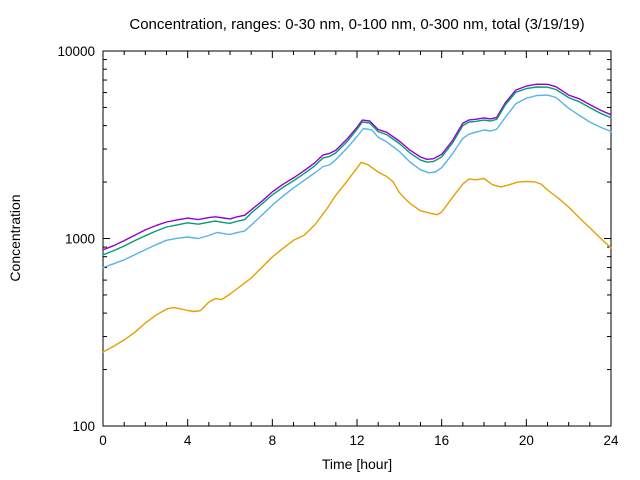 This screenshot has height=480, width=640. Describe the element at coordinates (76, 51) in the screenshot. I see `y-tick-label: 10000` at that location.